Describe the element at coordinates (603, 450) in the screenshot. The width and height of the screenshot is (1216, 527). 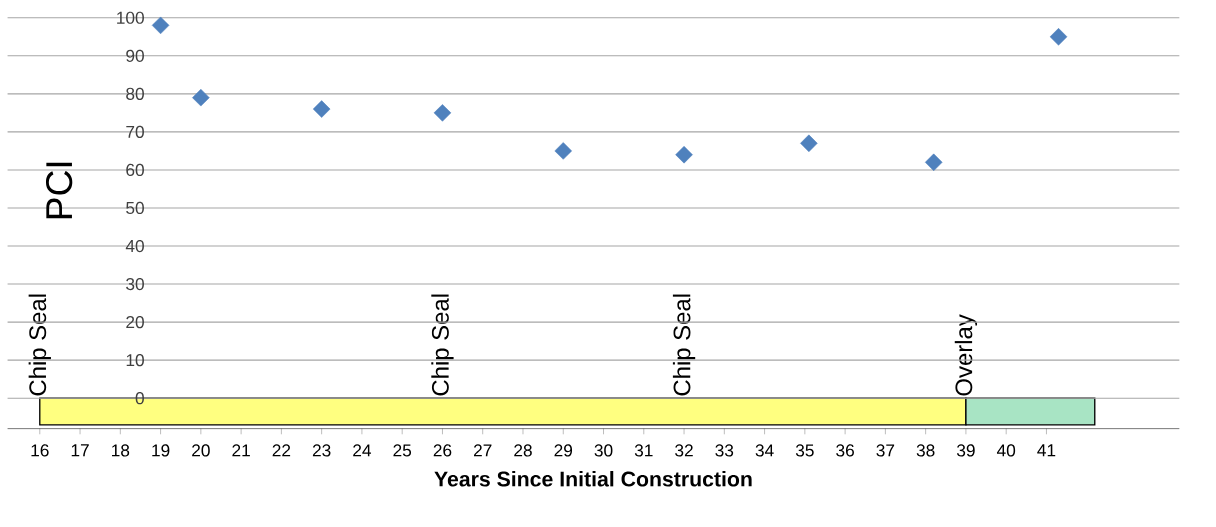
I see `x-tick-label: 30` at that location.